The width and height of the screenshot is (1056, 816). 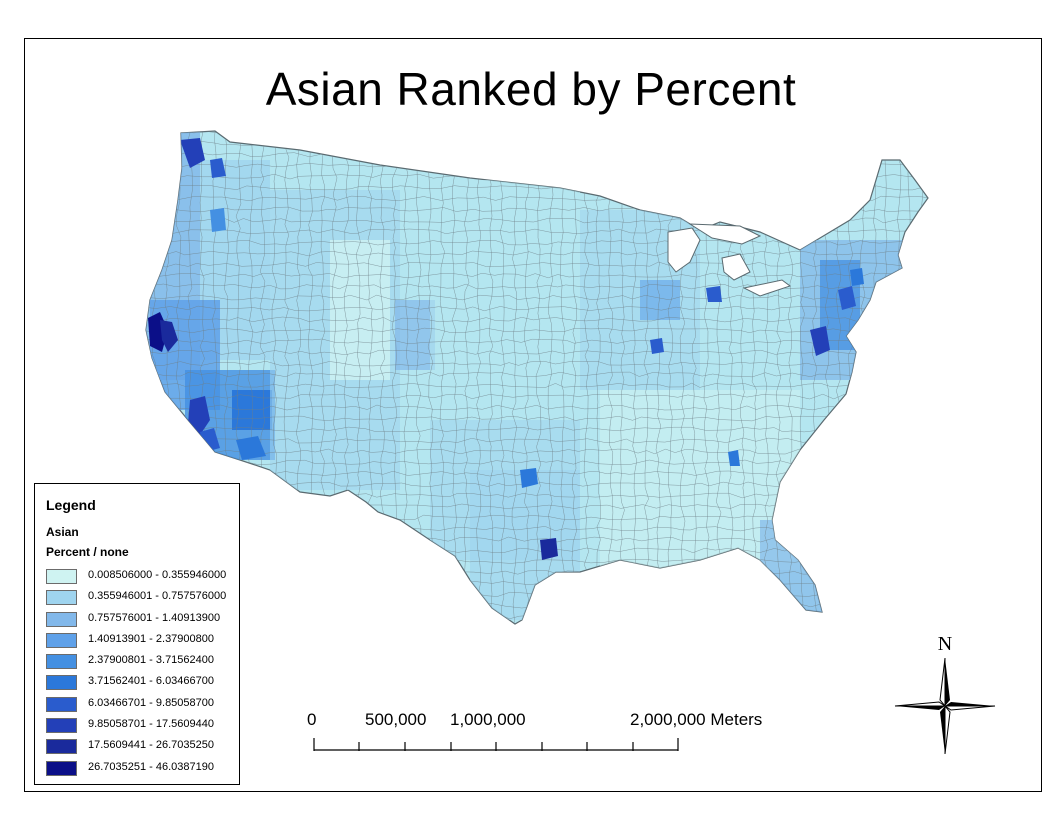 I want to click on legend-label: 0.355946001 - 0.757576000, so click(x=157, y=596).